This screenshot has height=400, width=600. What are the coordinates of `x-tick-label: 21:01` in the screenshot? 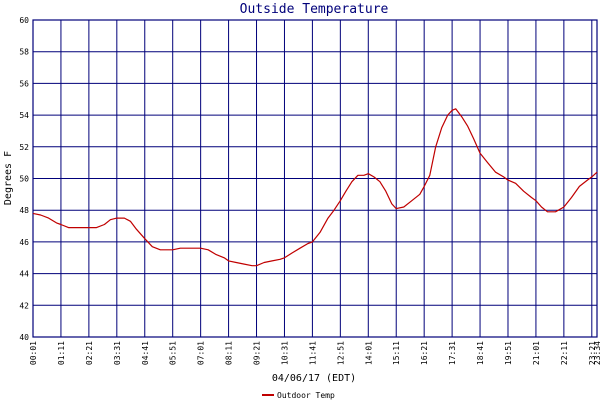 It's located at (536, 353).